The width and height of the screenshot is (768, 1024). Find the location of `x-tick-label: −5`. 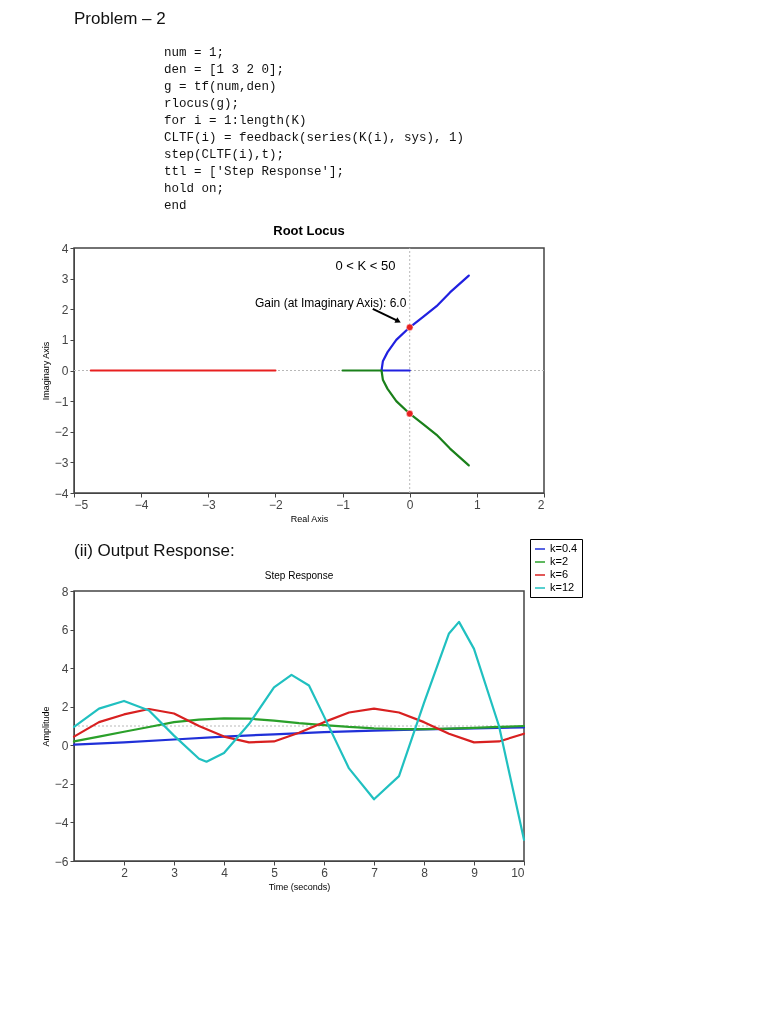

x-tick-label: −5 is located at coordinates (81, 504).